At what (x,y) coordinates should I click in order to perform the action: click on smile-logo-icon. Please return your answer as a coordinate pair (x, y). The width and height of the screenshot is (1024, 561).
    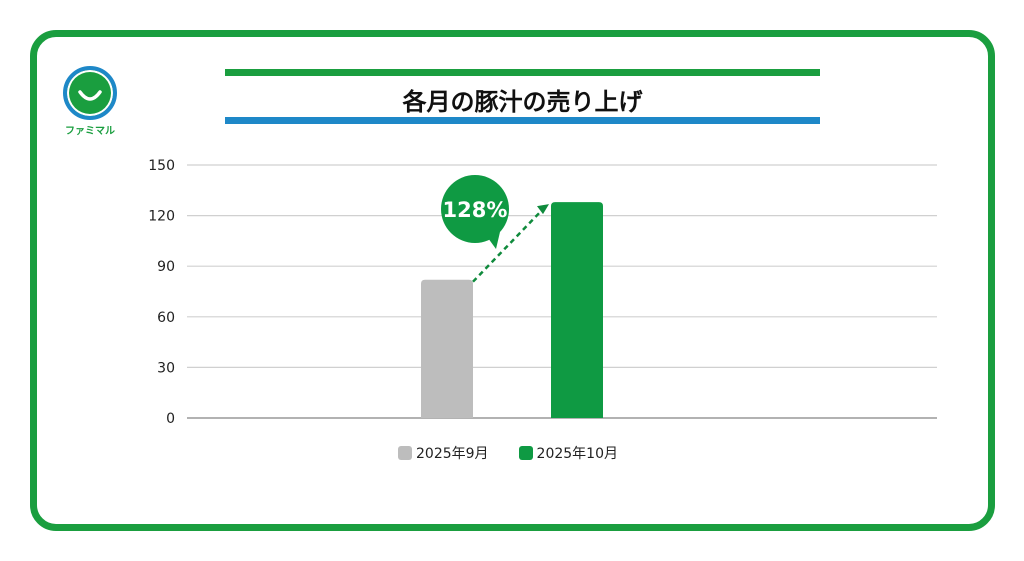
    Looking at the image, I should click on (90, 93).